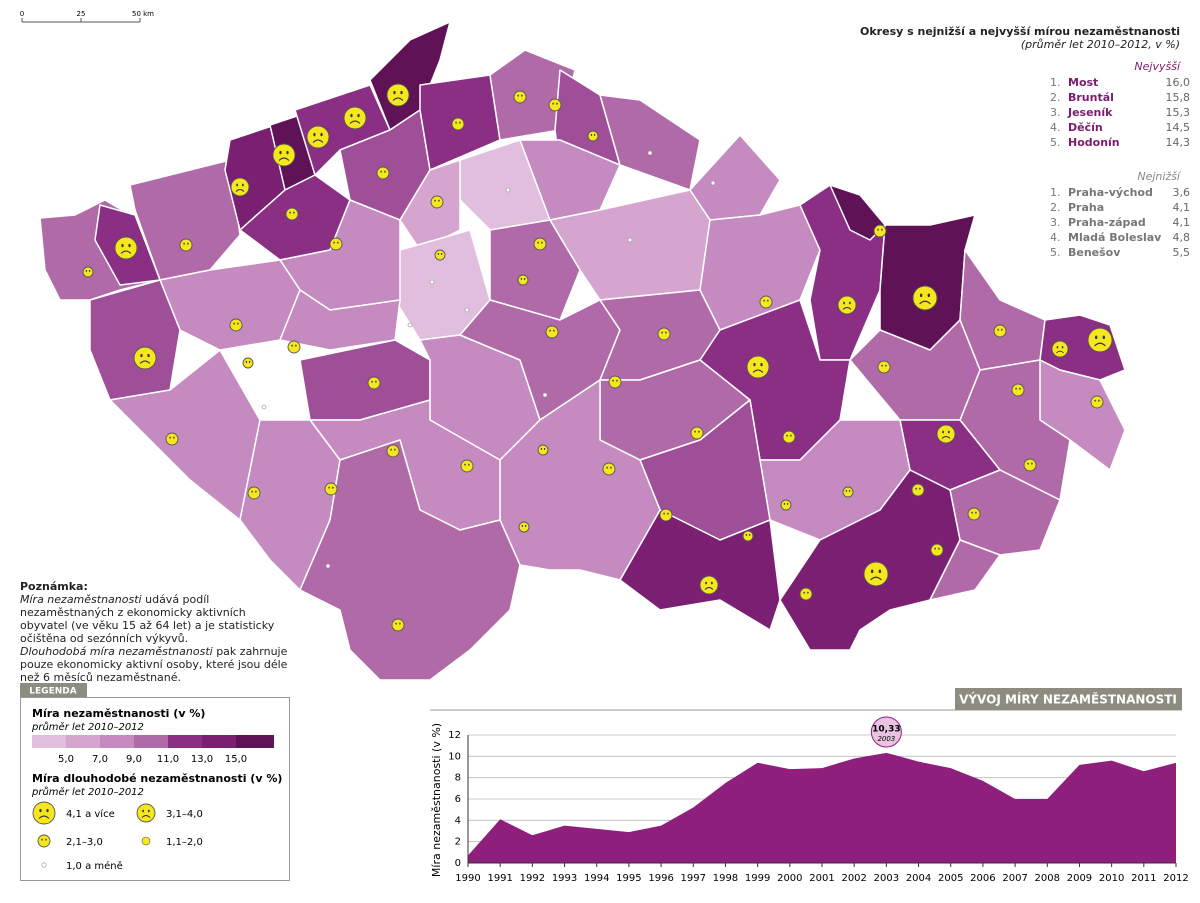 The image size is (1200, 903). I want to click on note-heading: Poznámka:, so click(54, 586).